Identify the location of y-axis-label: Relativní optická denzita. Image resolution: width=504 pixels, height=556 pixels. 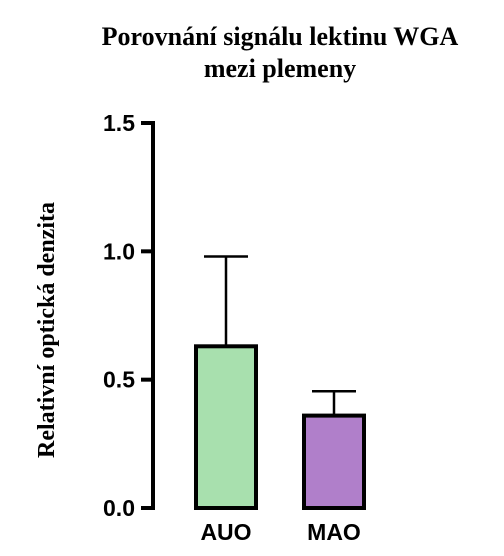
(47, 330).